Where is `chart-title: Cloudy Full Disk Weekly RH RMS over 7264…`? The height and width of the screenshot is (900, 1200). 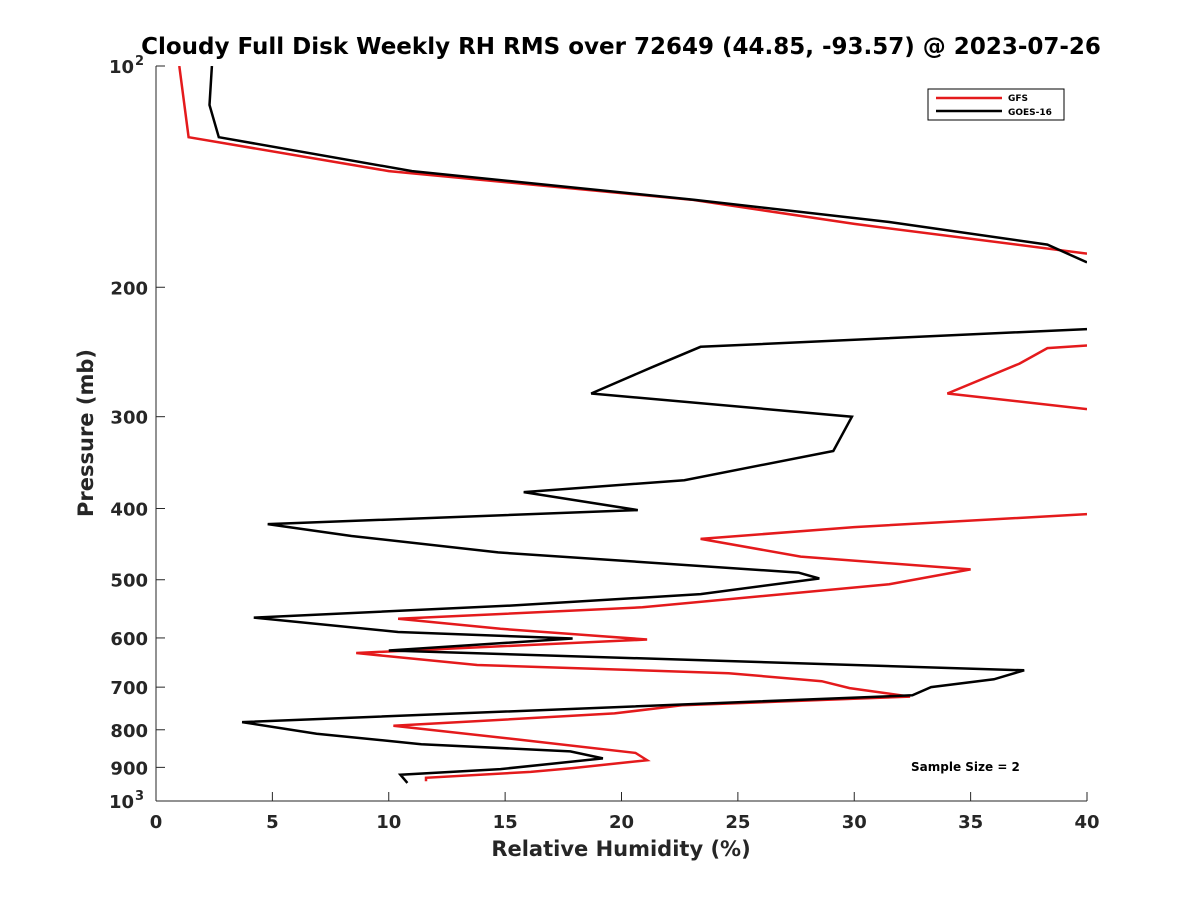
chart-title: Cloudy Full Disk Weekly RH RMS over 7264… is located at coordinates (621, 47).